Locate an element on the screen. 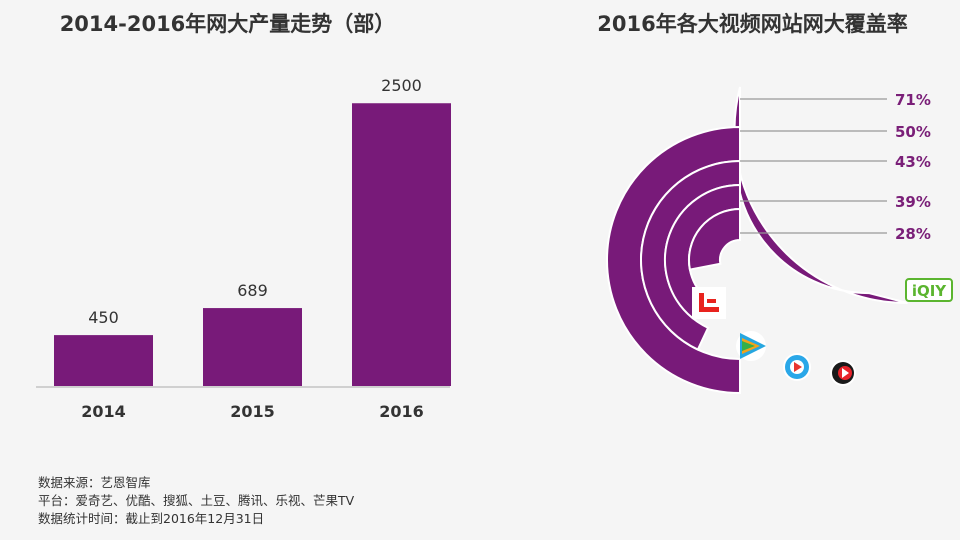  letv-logo-base is located at coordinates (709, 309).